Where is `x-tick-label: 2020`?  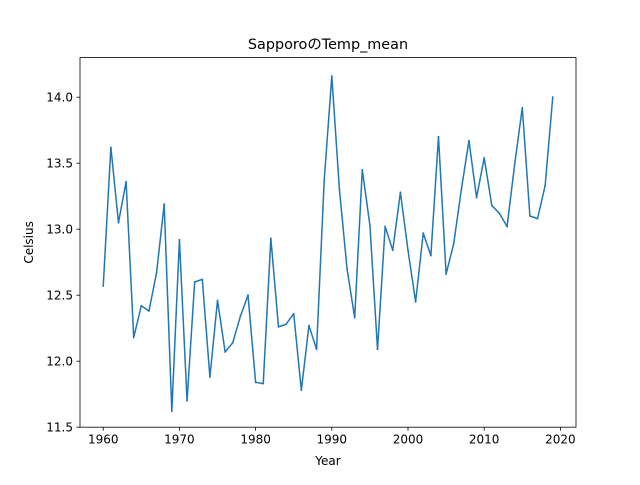
x-tick-label: 2020 is located at coordinates (560, 440).